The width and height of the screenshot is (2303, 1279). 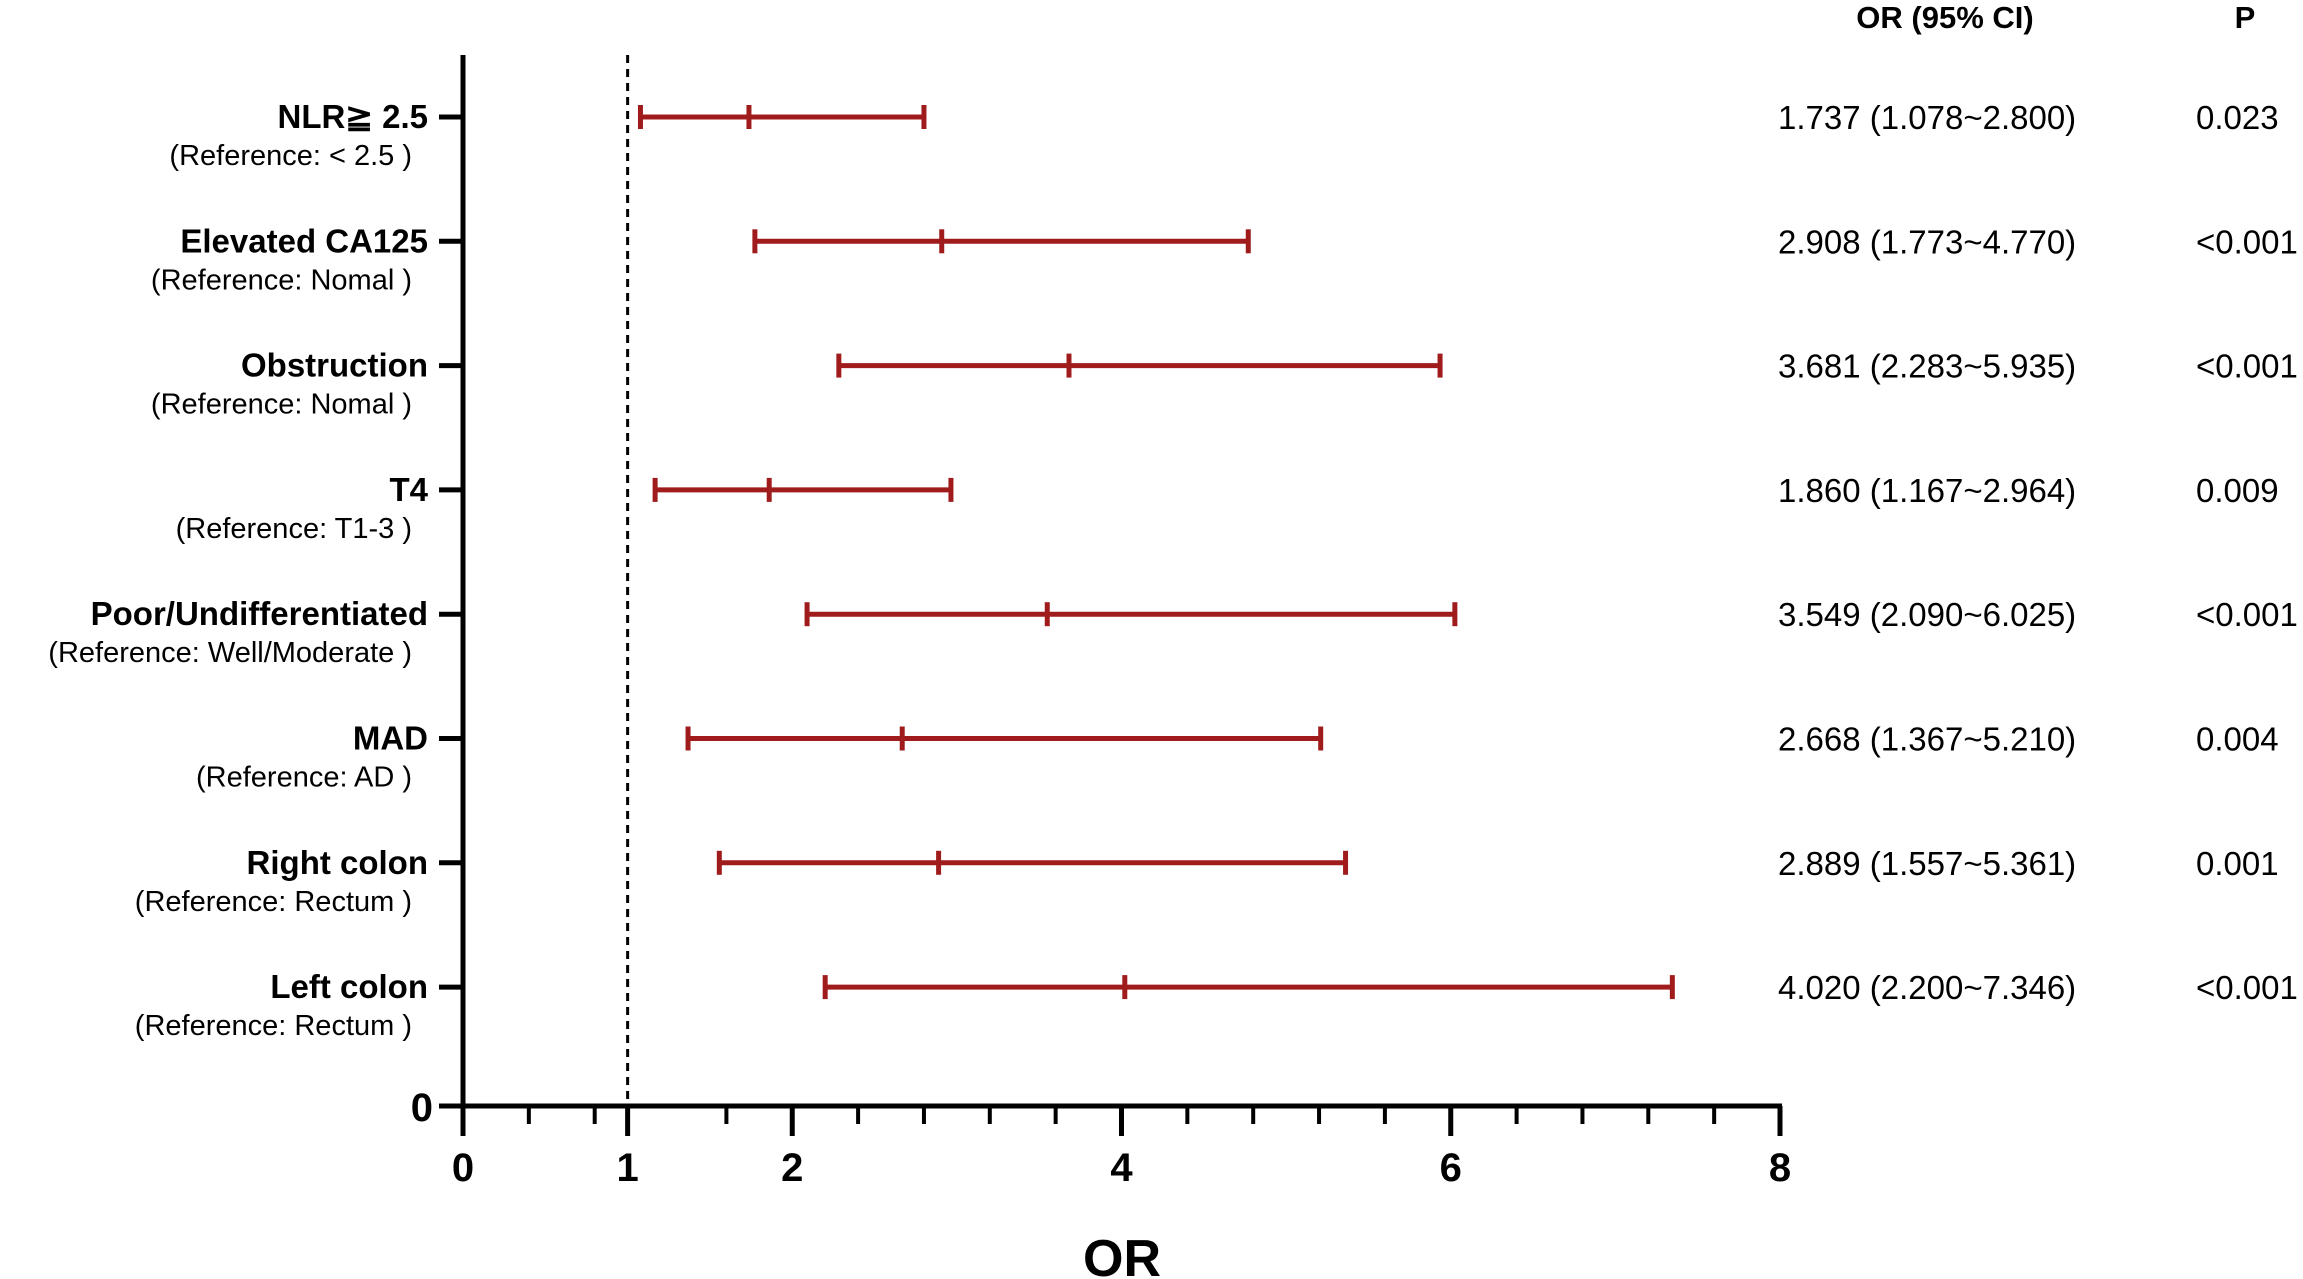 I want to click on p-column-header: P, so click(x=2245, y=17).